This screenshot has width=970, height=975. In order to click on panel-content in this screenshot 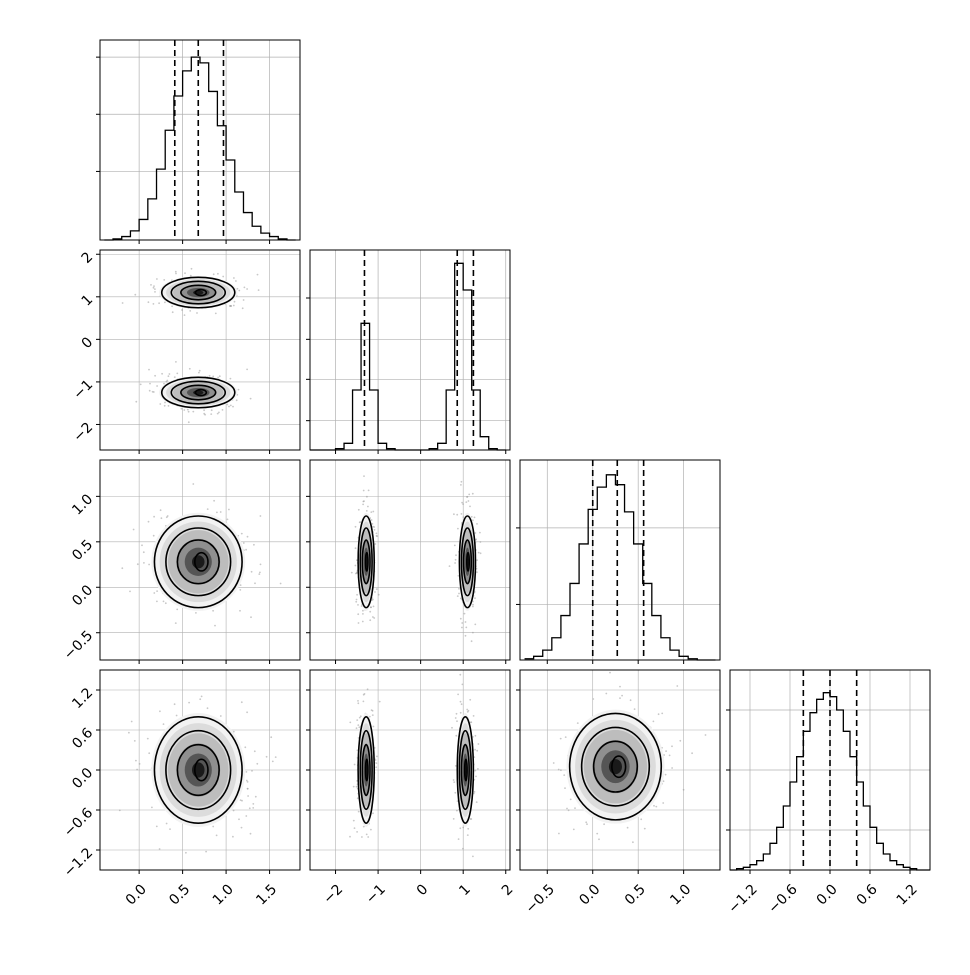, I will do `click(410, 560)`.